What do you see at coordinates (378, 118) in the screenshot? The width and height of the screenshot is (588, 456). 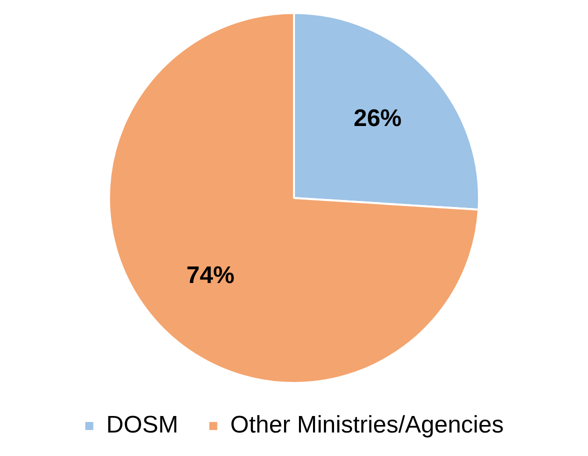 I see `data-label: 26%` at bounding box center [378, 118].